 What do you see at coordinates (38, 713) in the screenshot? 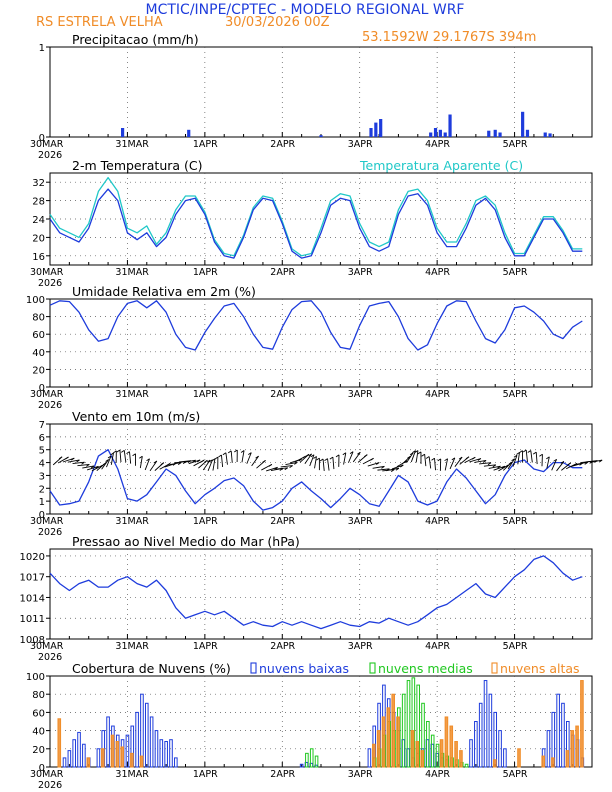
I see `y-tick-label: 60` at bounding box center [38, 713].